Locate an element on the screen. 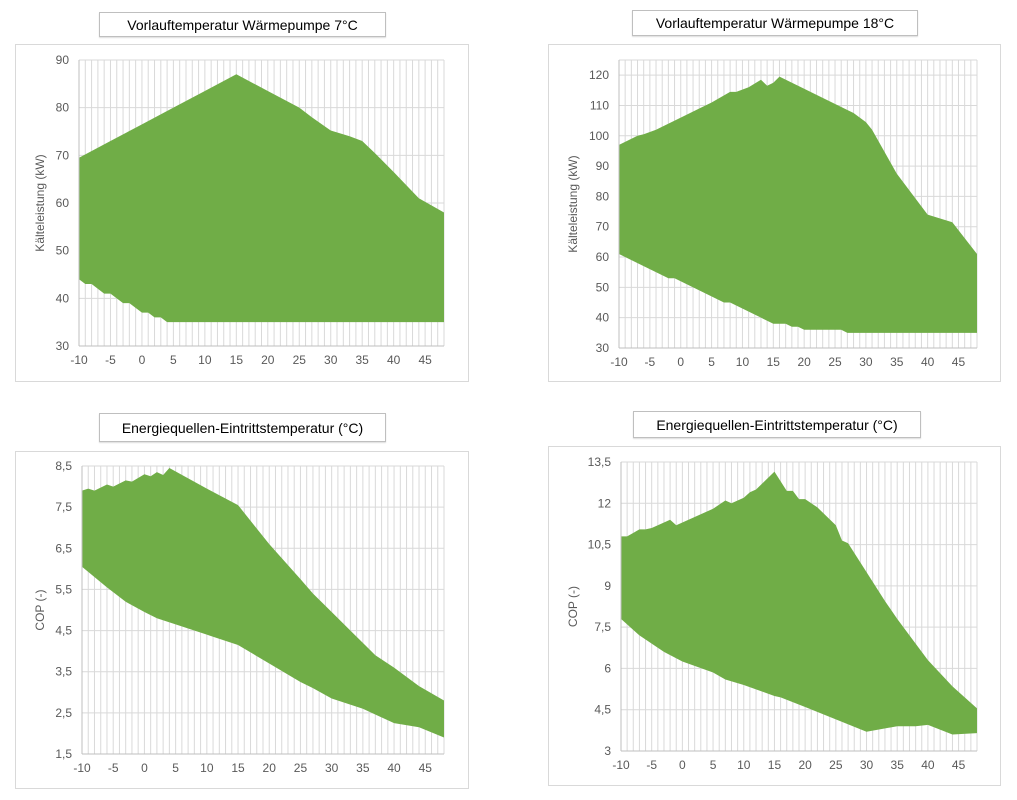 This screenshot has width=1017, height=800. chart-title: Vorlauftemperatur Wärmepumpe 18°C is located at coordinates (775, 23).